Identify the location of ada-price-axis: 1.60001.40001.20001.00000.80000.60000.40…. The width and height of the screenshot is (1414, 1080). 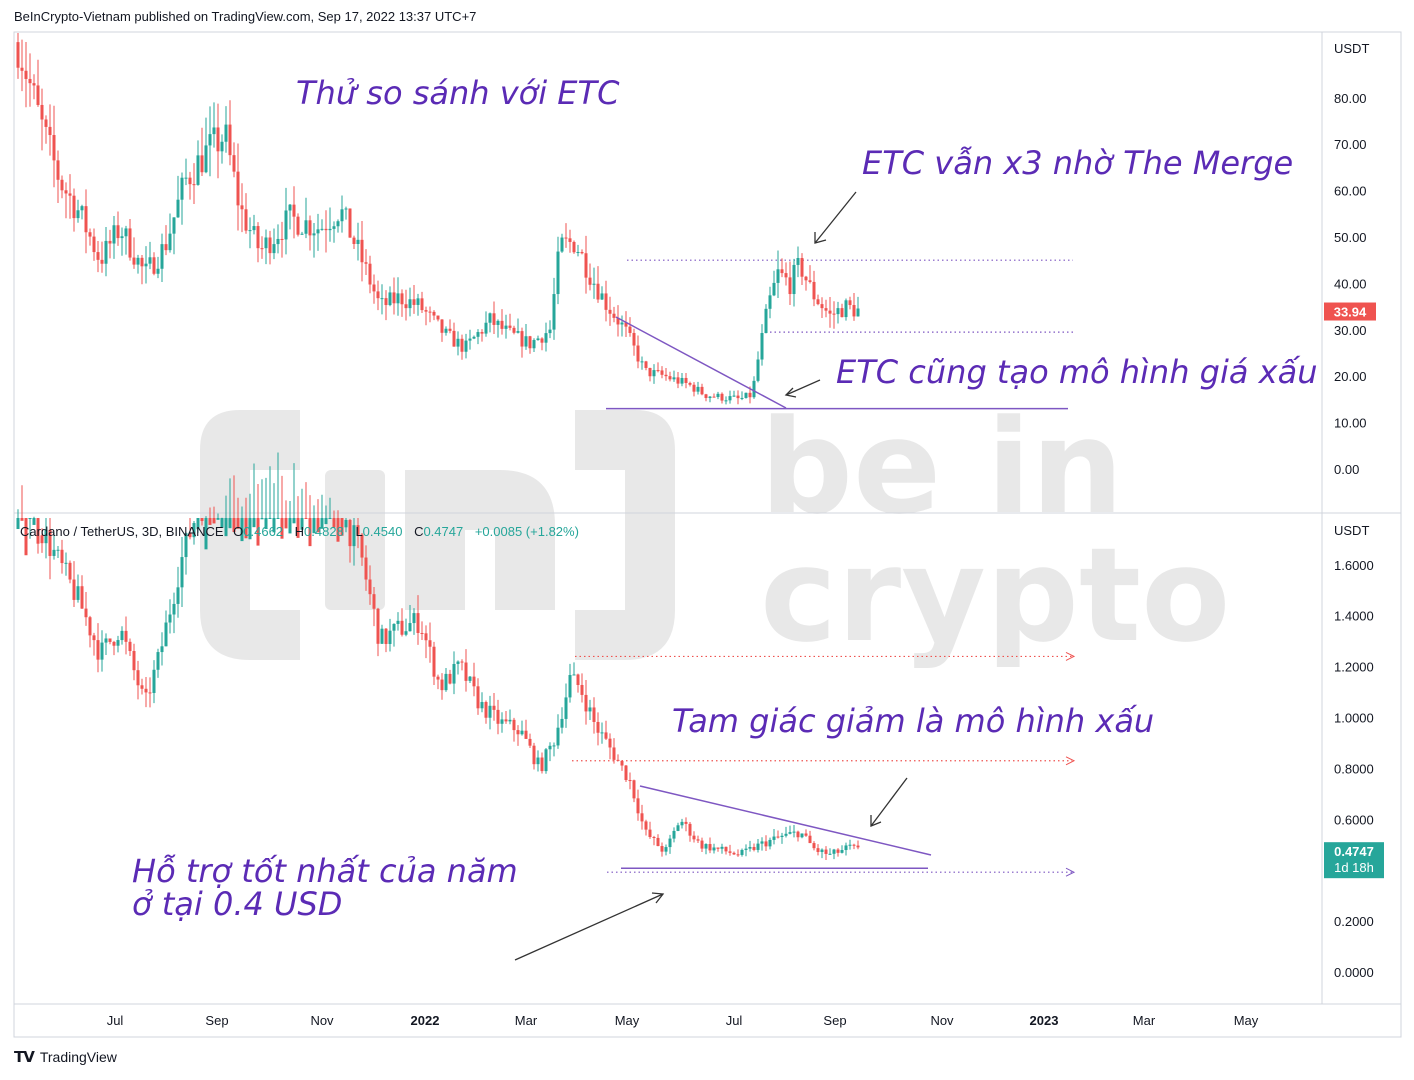
(1354, 769).